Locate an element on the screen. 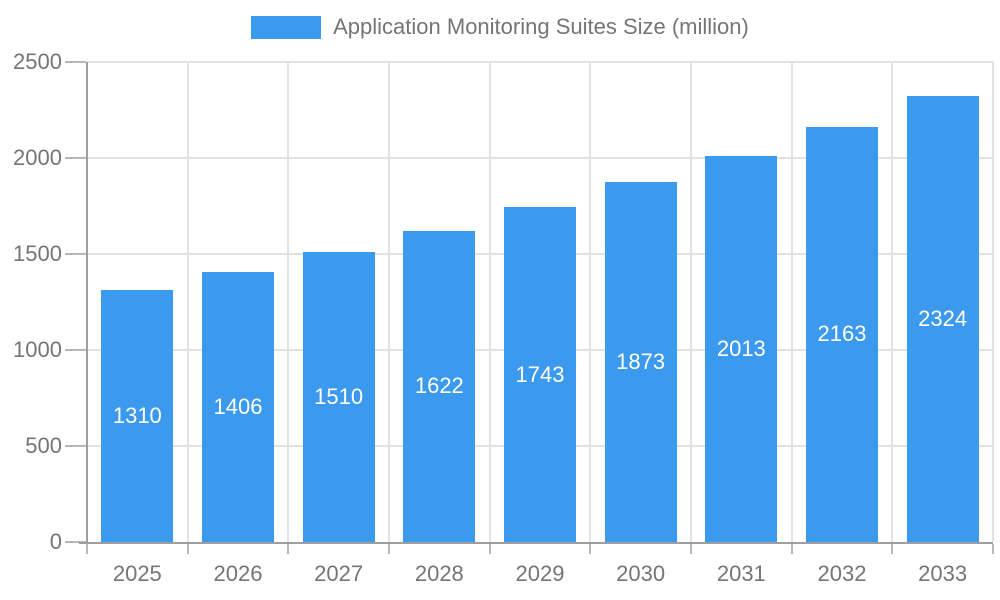 The height and width of the screenshot is (600, 1000). bar-value-label: 1406 is located at coordinates (238, 407).